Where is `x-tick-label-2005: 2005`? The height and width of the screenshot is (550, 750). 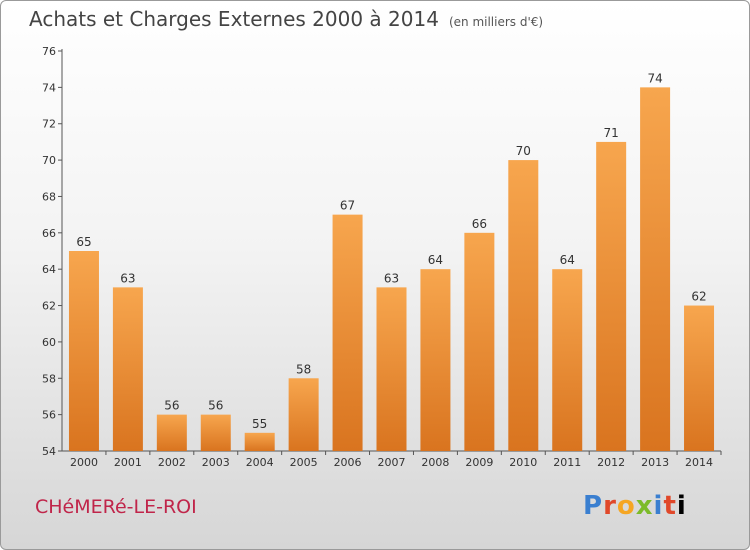
x-tick-label-2005: 2005 is located at coordinates (304, 462).